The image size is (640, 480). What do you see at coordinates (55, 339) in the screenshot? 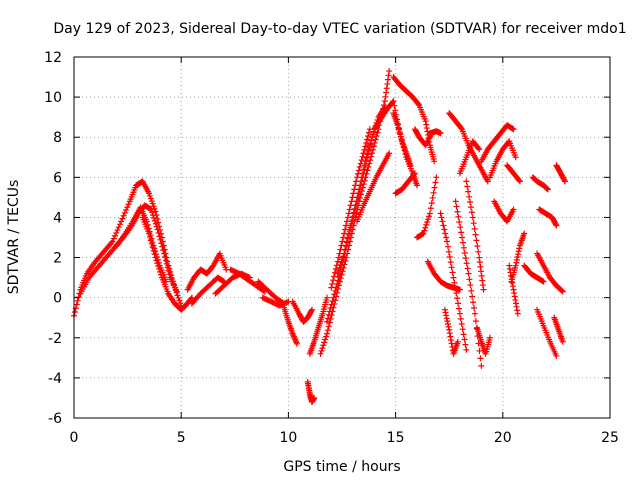
I see `y-tick-label: -2` at bounding box center [55, 339].